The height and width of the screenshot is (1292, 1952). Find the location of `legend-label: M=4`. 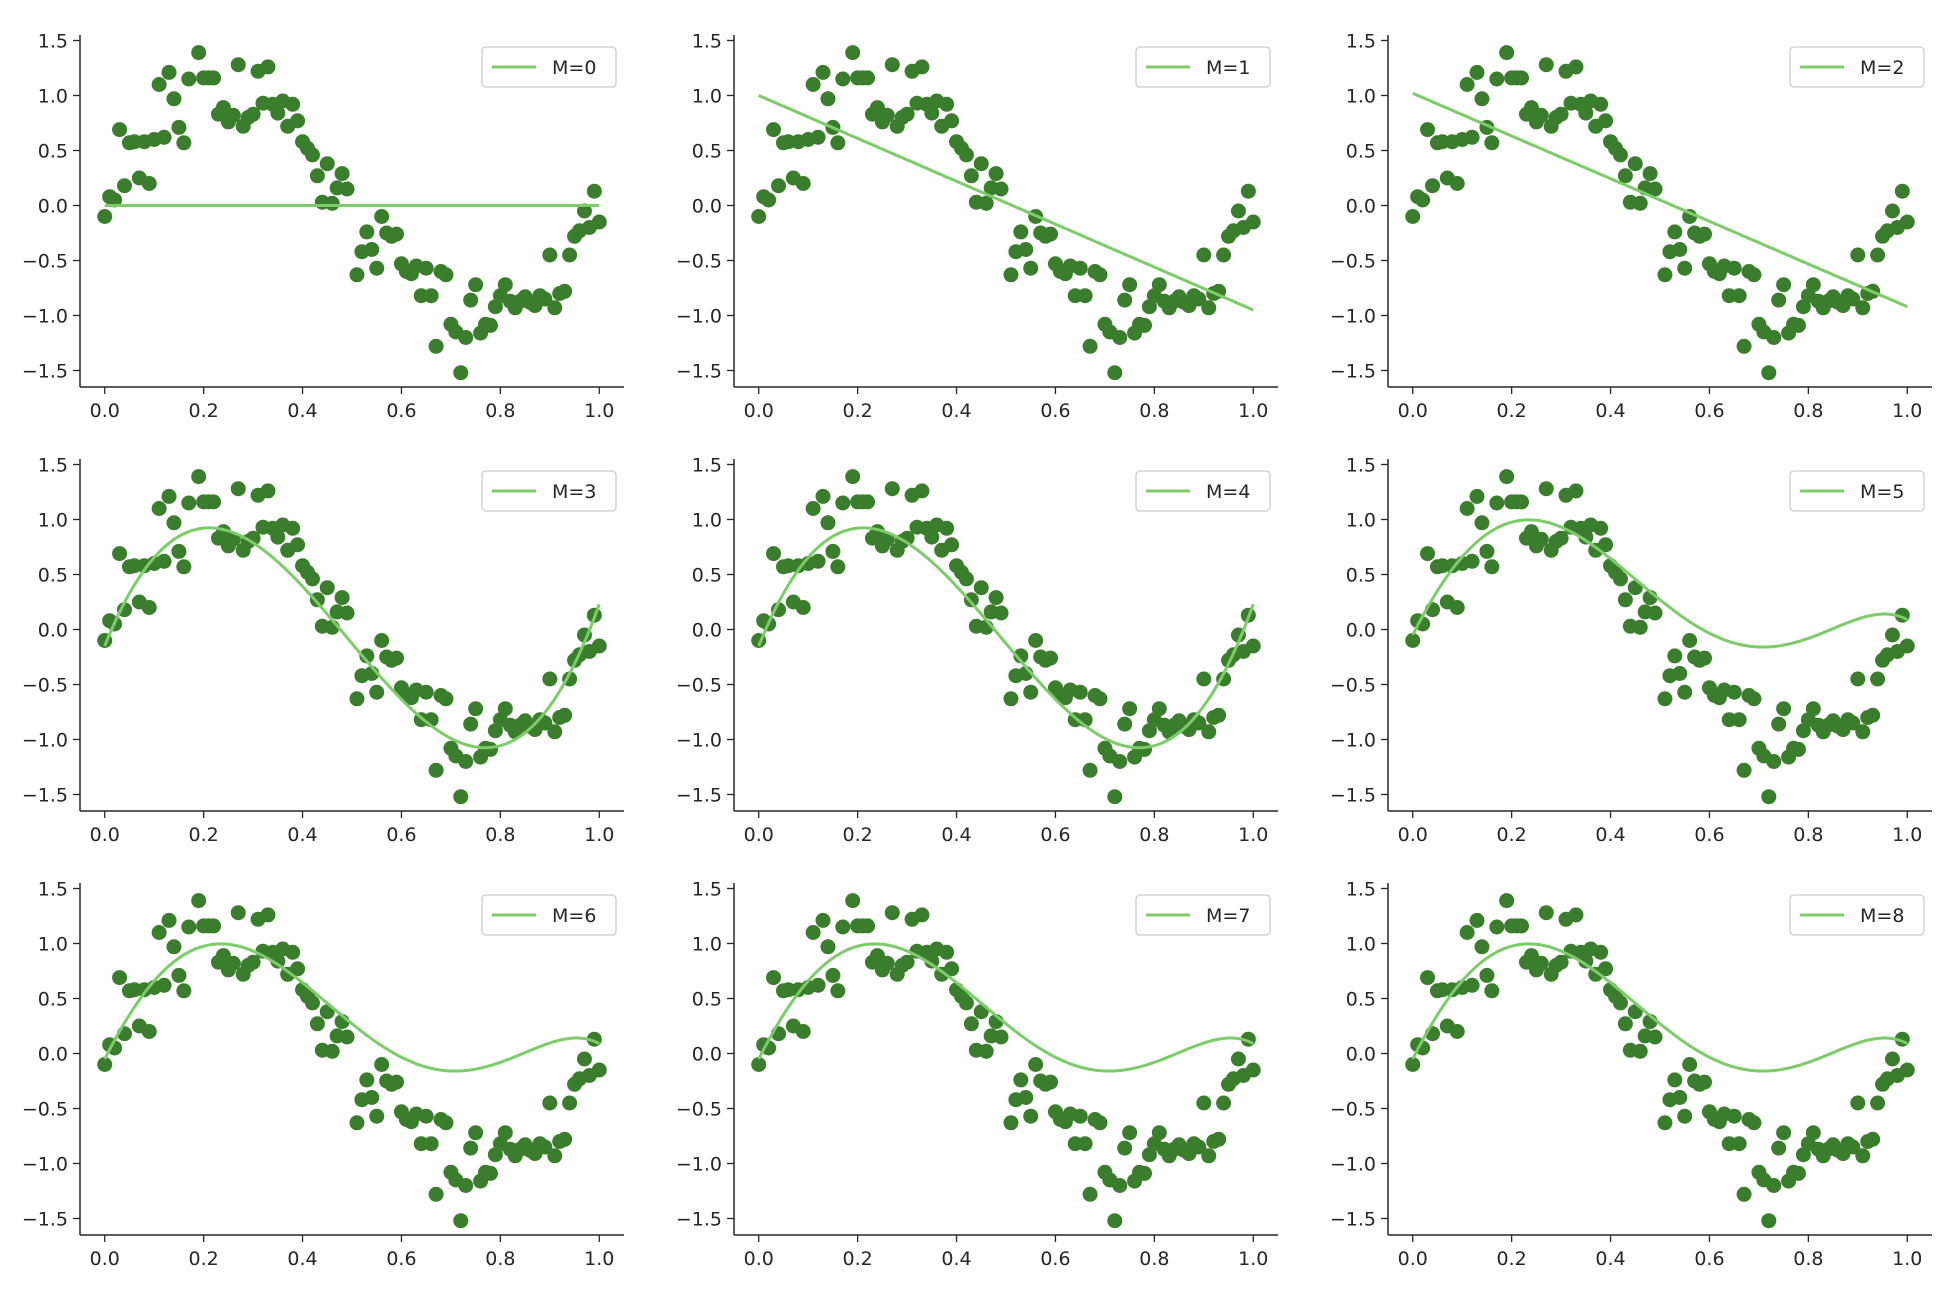

legend-label: M=4 is located at coordinates (1228, 492).